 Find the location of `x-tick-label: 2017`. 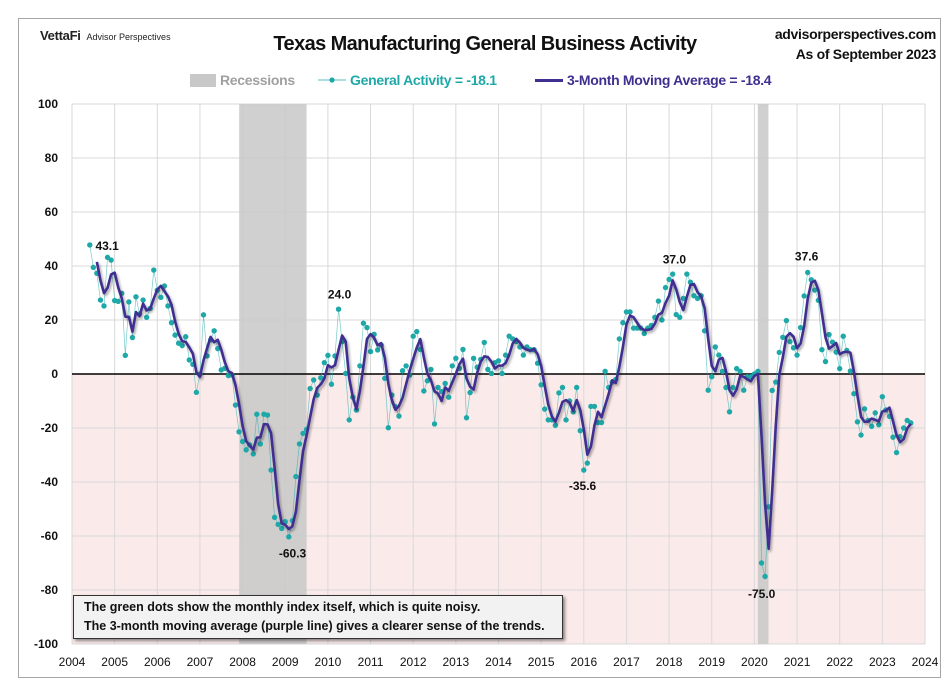

x-tick-label: 2017 is located at coordinates (626, 662).